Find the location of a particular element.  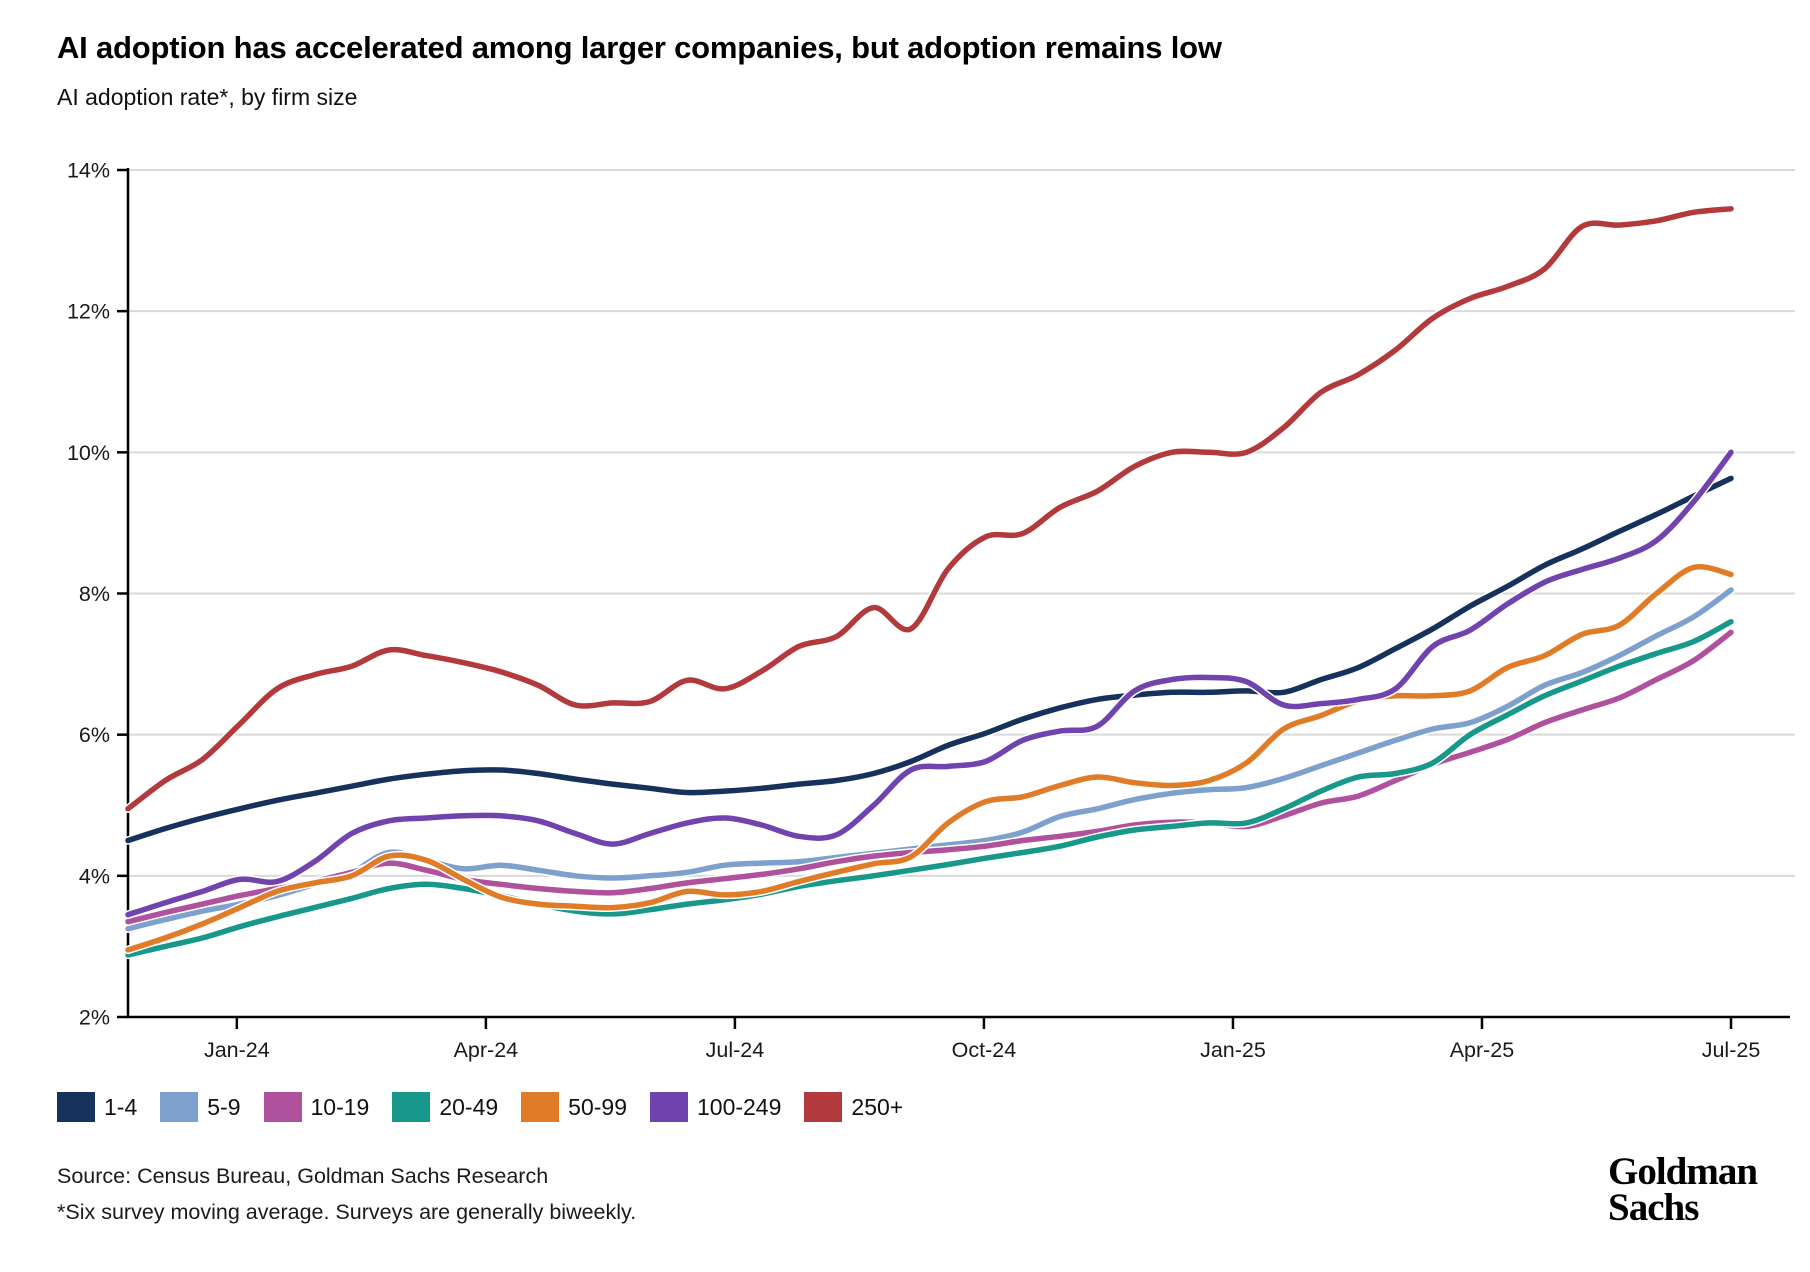

x-tick-label: Jan-25 is located at coordinates (1233, 1050).